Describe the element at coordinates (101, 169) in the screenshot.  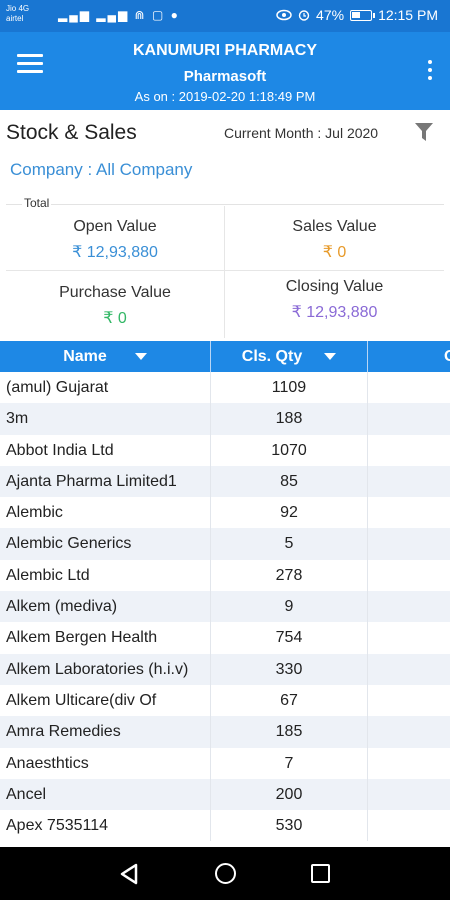
I see `company-filter-link: Company : All Company` at that location.